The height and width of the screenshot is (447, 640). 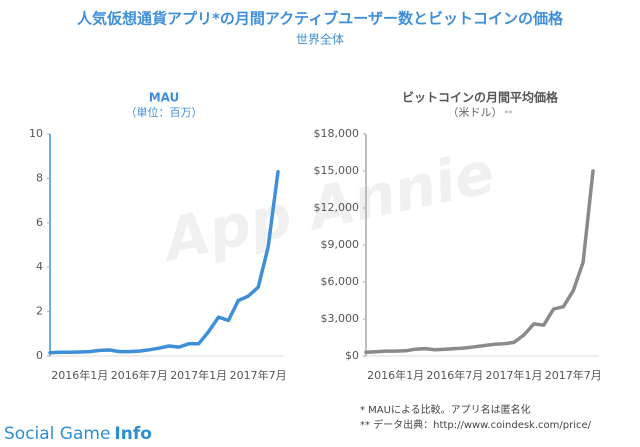 I want to click on y-tick-label: 0, so click(x=39, y=355).